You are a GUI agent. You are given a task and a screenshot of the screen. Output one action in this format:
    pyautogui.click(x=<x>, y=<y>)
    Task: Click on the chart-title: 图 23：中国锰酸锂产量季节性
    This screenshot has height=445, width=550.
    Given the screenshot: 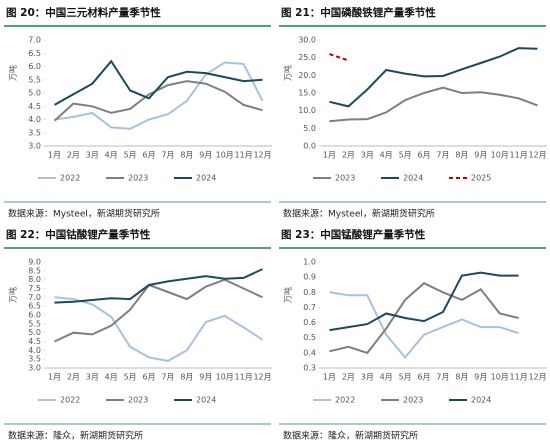 What is the action you would take?
    pyautogui.click(x=353, y=234)
    